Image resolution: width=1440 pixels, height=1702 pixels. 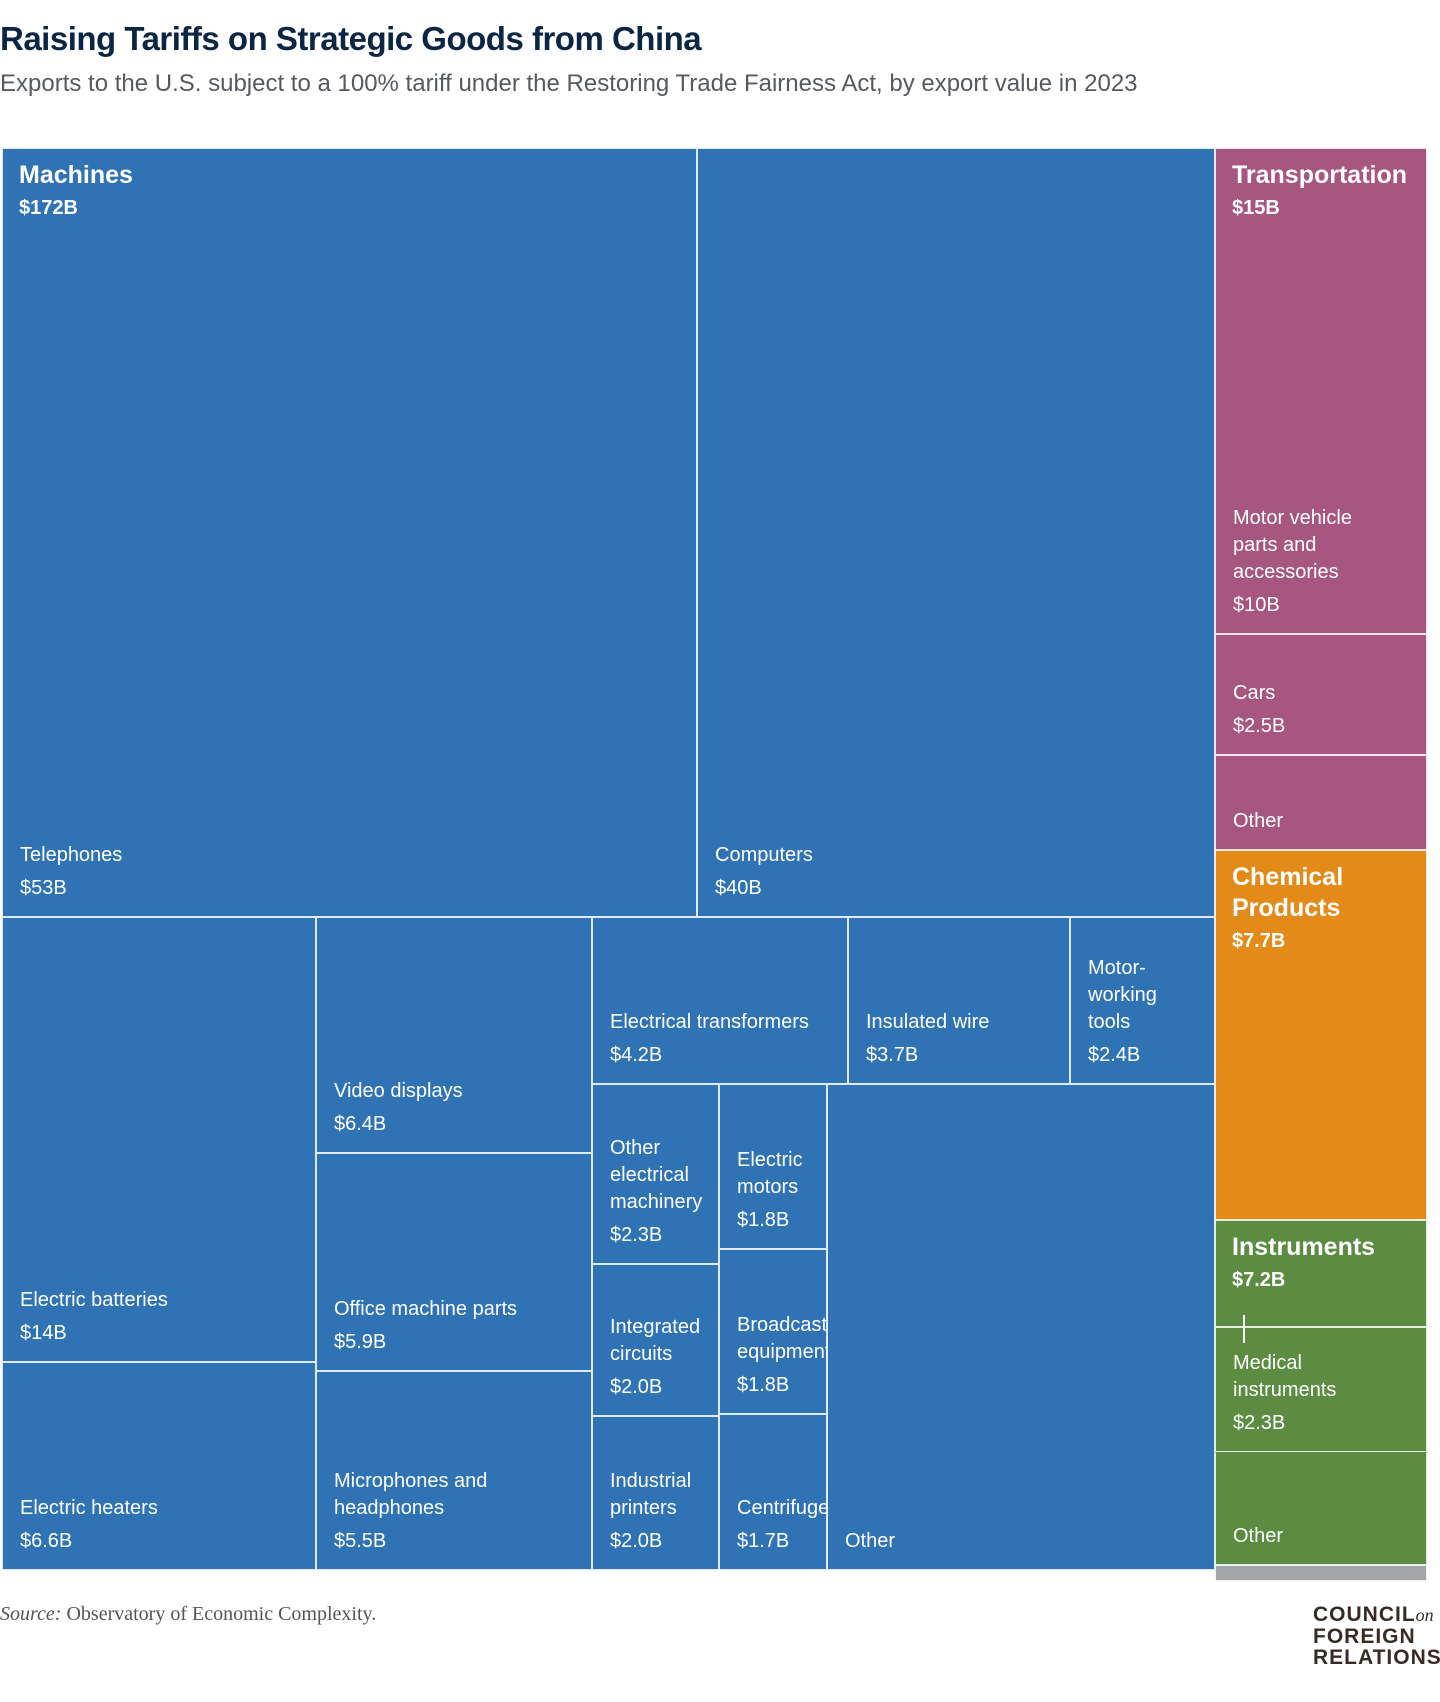 I want to click on tile-value: $14B, so click(x=43, y=1333).